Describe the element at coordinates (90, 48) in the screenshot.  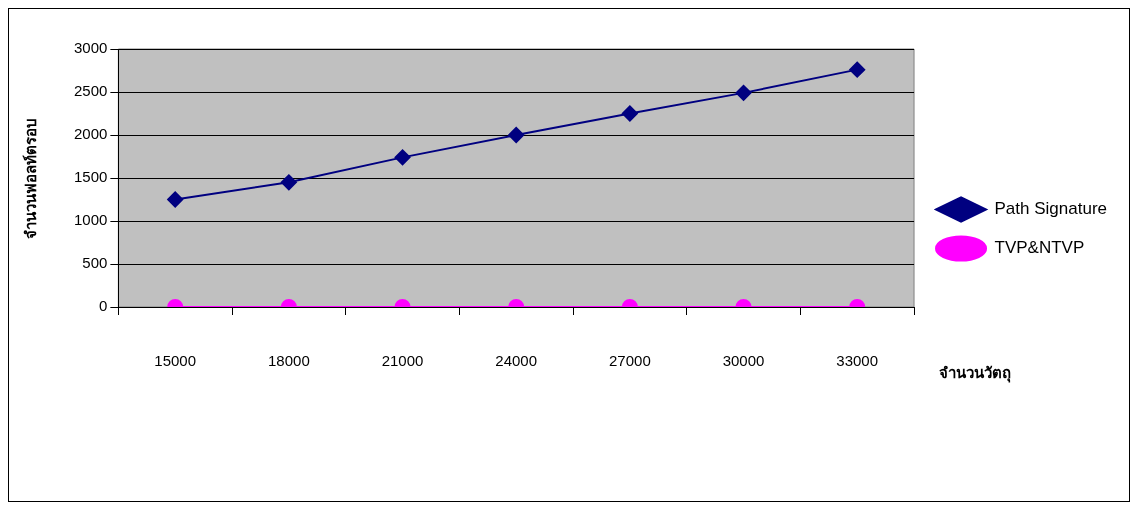
I see `y-tick-label: 3000` at that location.